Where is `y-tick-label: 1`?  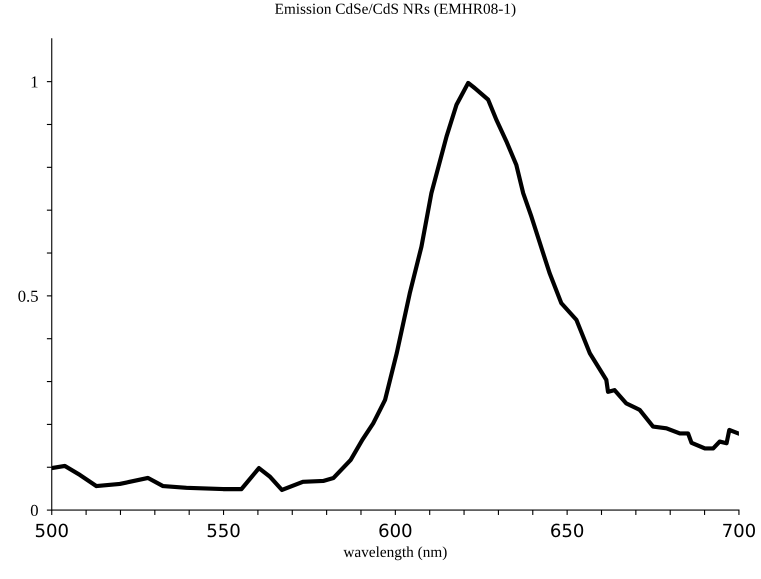
y-tick-label: 1 is located at coordinates (35, 82).